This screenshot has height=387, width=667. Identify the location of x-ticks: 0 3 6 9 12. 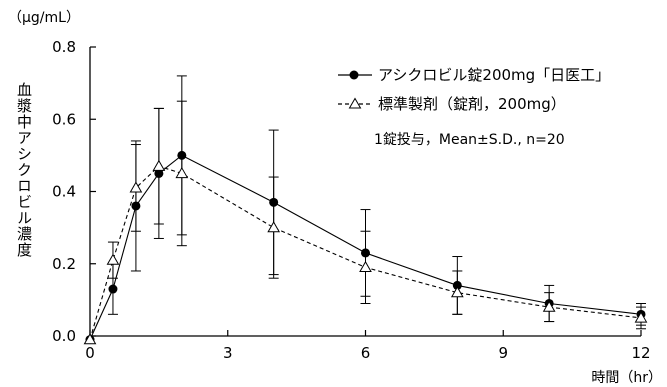
(368, 346).